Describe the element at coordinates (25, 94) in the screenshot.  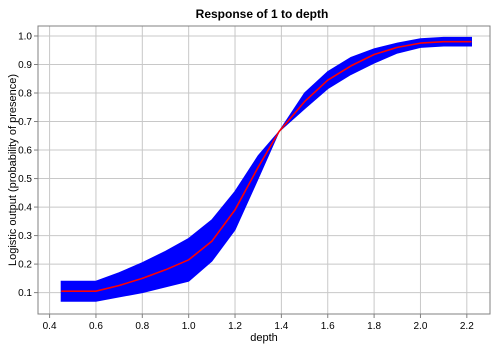
I see `y-tick-label: 0.8` at that location.